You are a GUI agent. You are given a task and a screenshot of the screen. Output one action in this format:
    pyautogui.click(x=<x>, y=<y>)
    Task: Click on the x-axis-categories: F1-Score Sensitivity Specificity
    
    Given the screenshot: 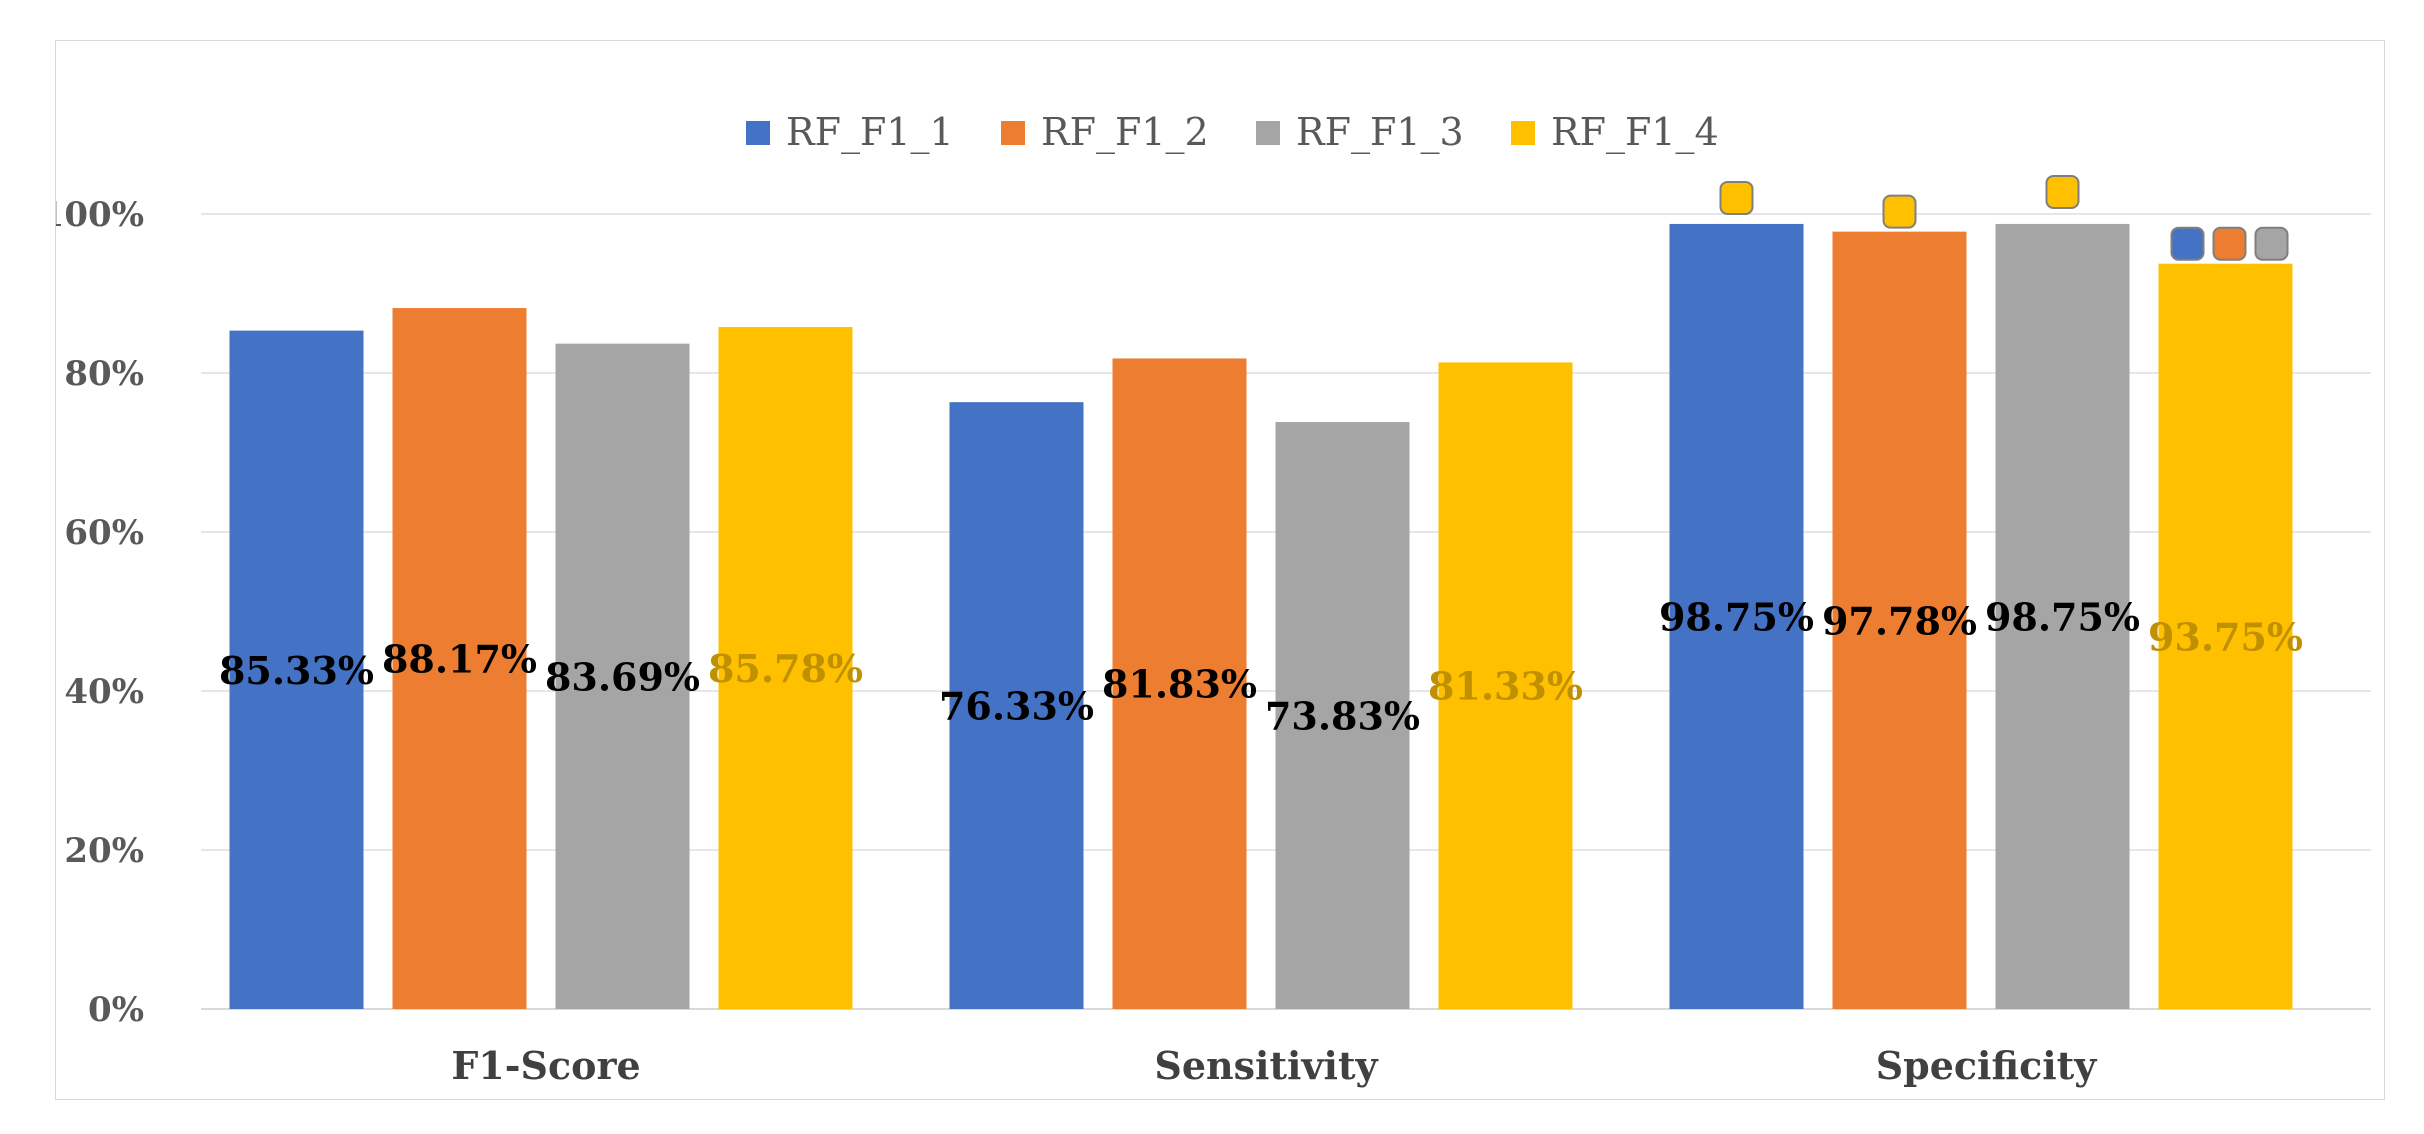 What is the action you would take?
    pyautogui.click(x=1274, y=1065)
    